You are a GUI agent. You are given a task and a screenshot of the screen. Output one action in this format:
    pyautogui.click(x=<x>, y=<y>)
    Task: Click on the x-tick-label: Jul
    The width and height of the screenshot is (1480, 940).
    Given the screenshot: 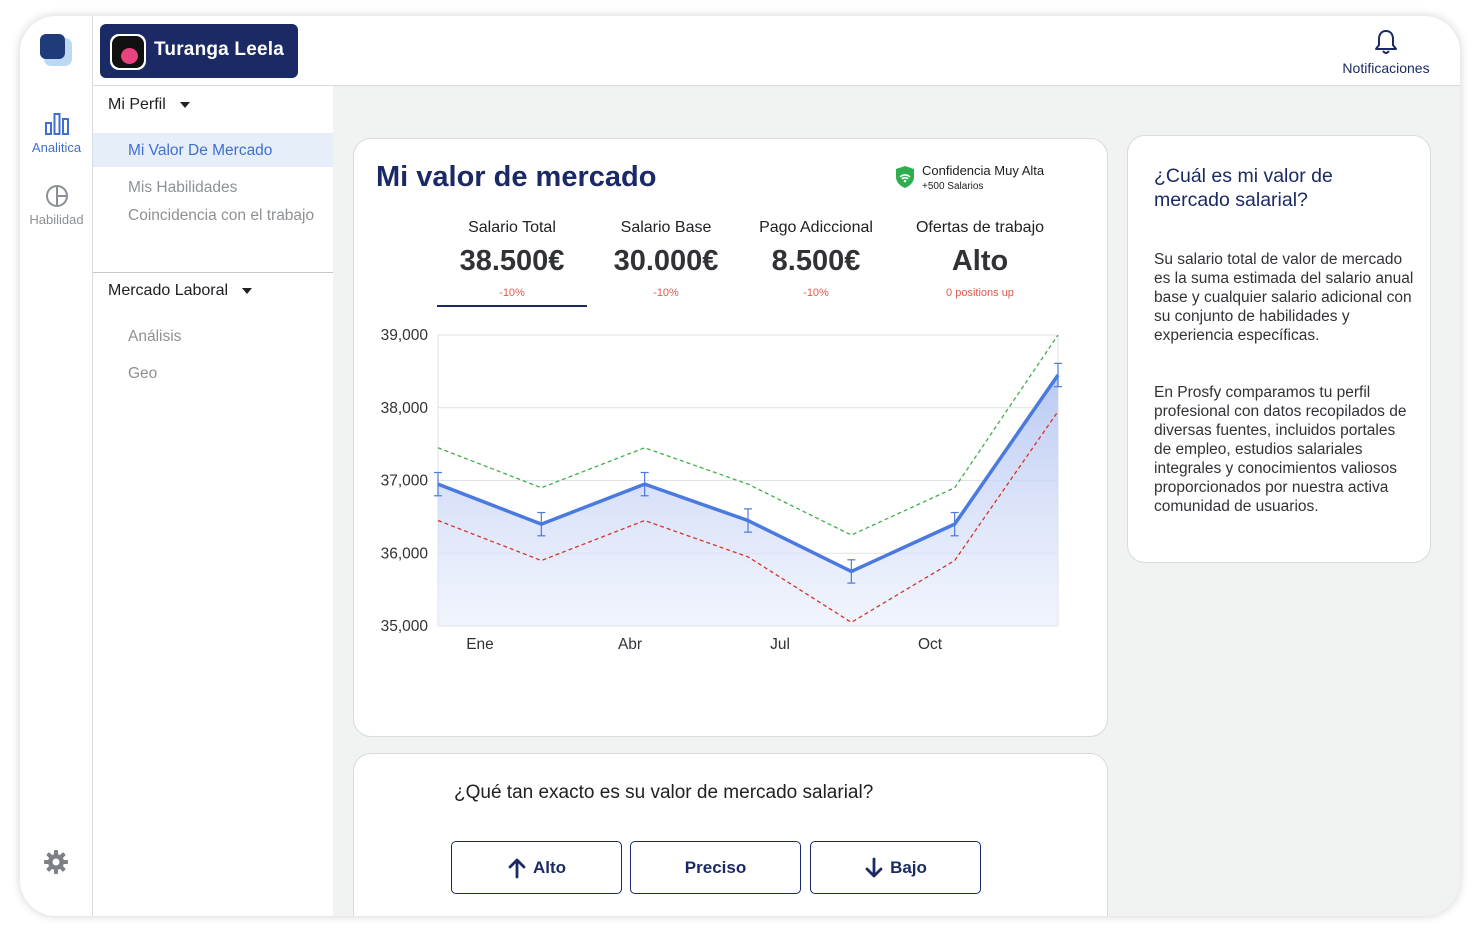 What is the action you would take?
    pyautogui.click(x=780, y=644)
    